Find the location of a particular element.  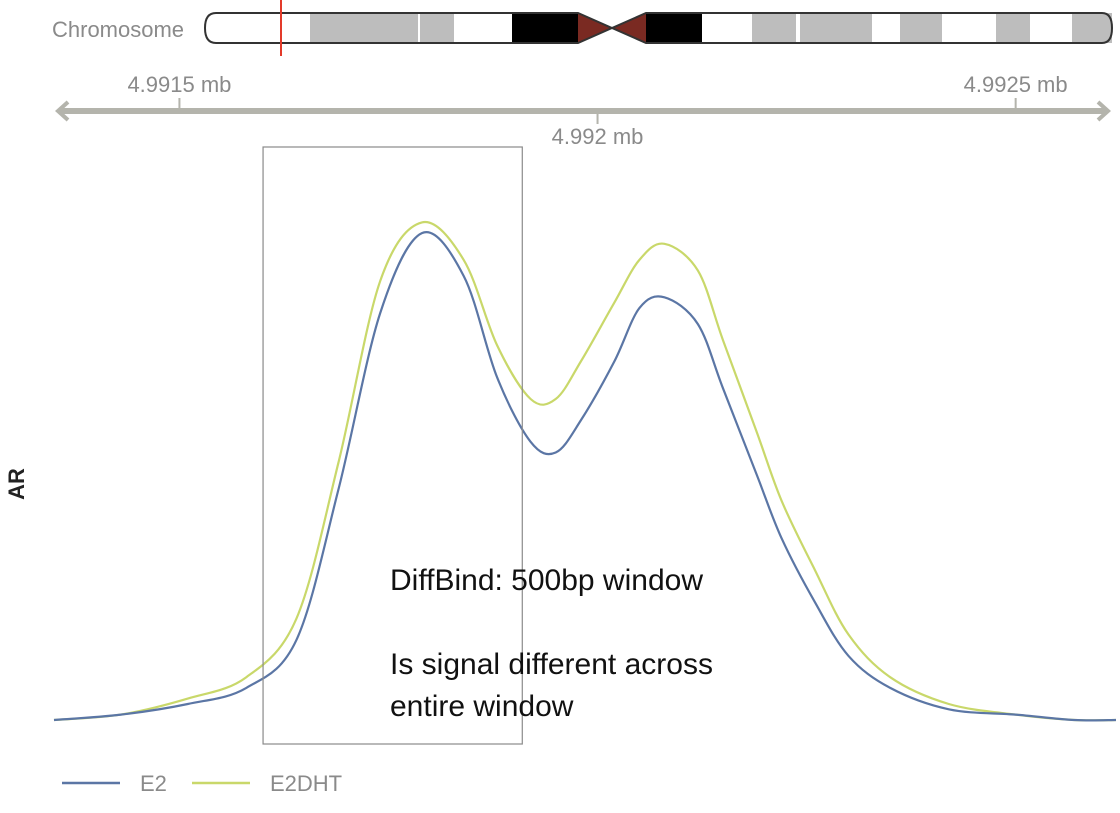

legend: E2 E2DHT is located at coordinates (202, 783).